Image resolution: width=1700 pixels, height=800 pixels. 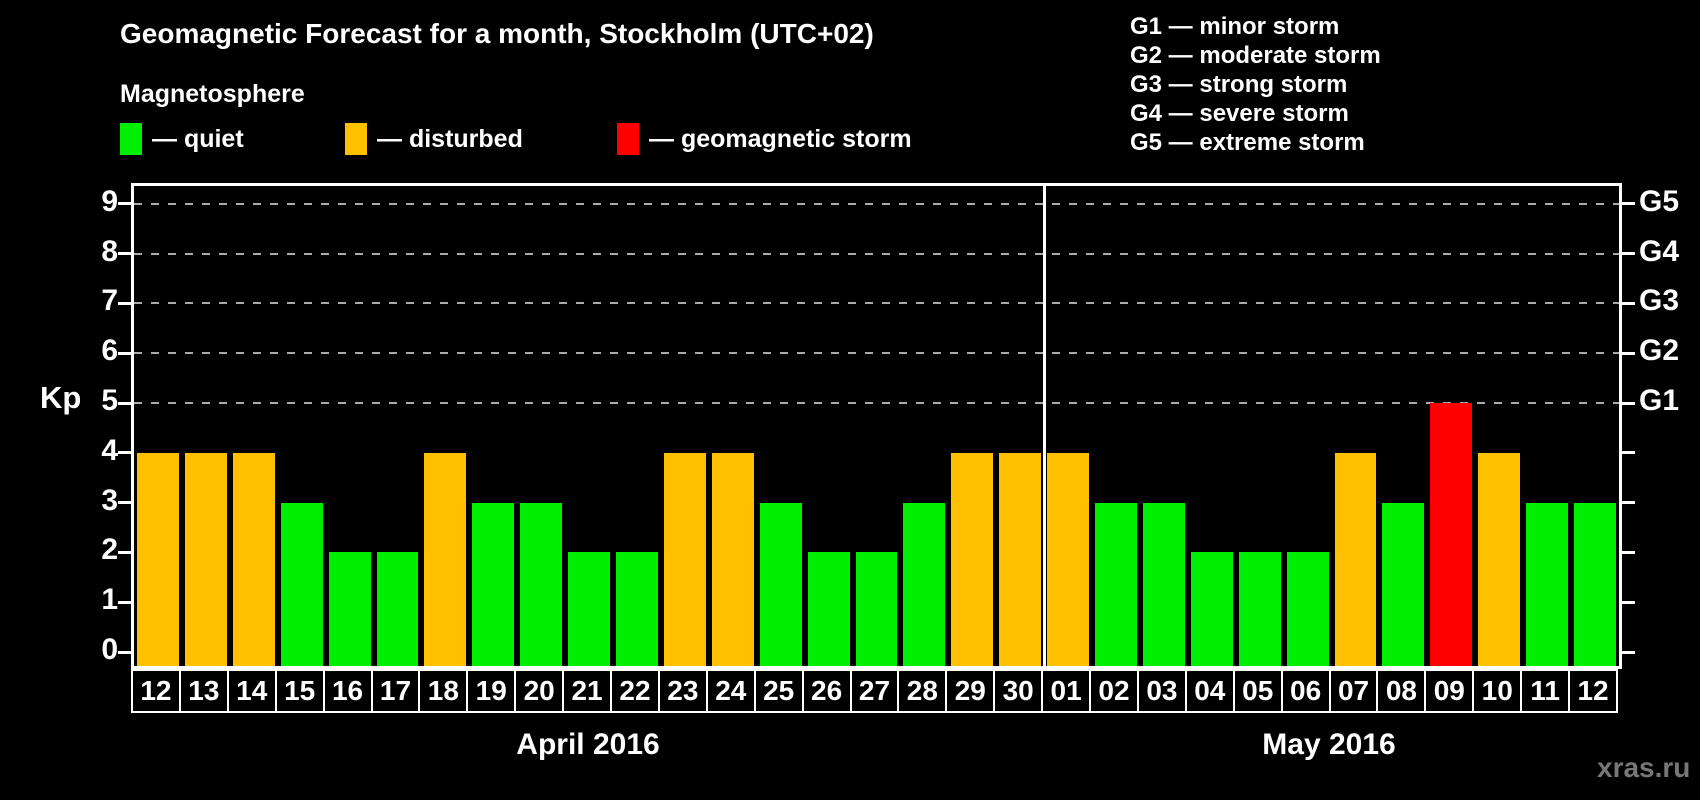 What do you see at coordinates (539, 691) in the screenshot?
I see `day-label-apr-20: 20` at bounding box center [539, 691].